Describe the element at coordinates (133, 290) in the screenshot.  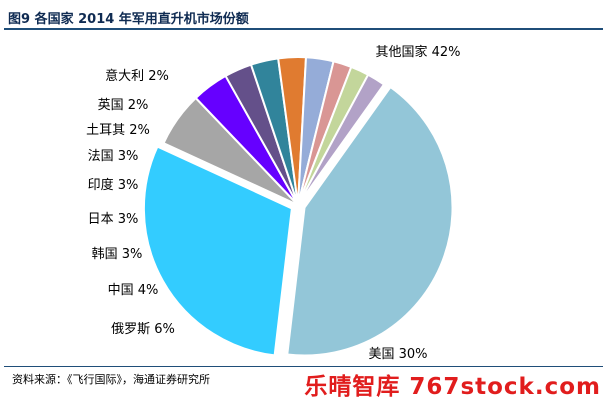
I see `slice-label-3: 中国 4%` at that location.